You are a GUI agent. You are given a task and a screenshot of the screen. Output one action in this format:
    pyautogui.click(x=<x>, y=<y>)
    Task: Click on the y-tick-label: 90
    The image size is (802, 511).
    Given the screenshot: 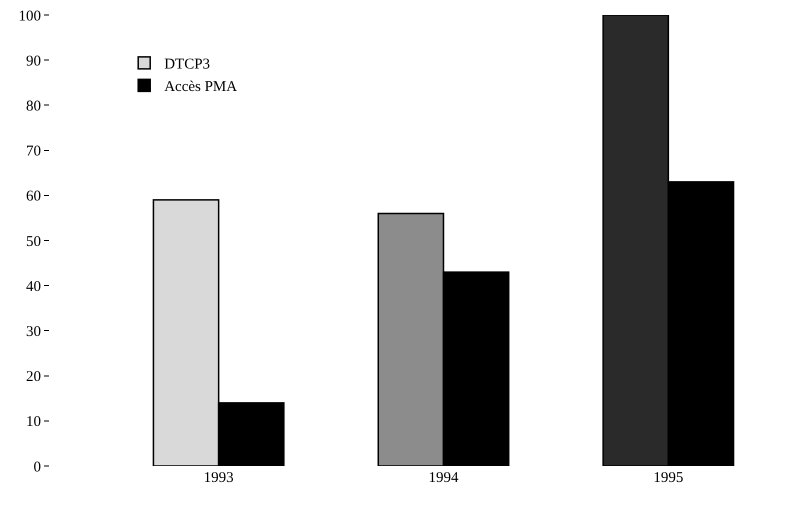 What is the action you would take?
    pyautogui.click(x=33, y=61)
    